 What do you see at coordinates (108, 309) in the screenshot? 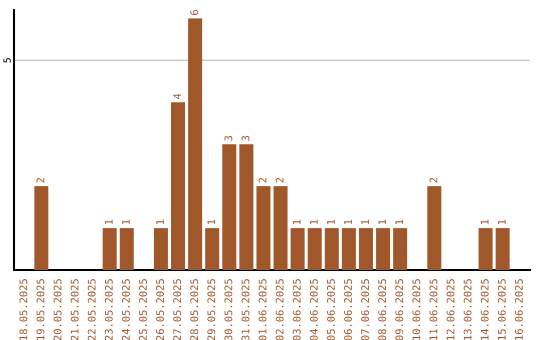
I see `x-tick-label: 23.05.2025` at bounding box center [108, 309].